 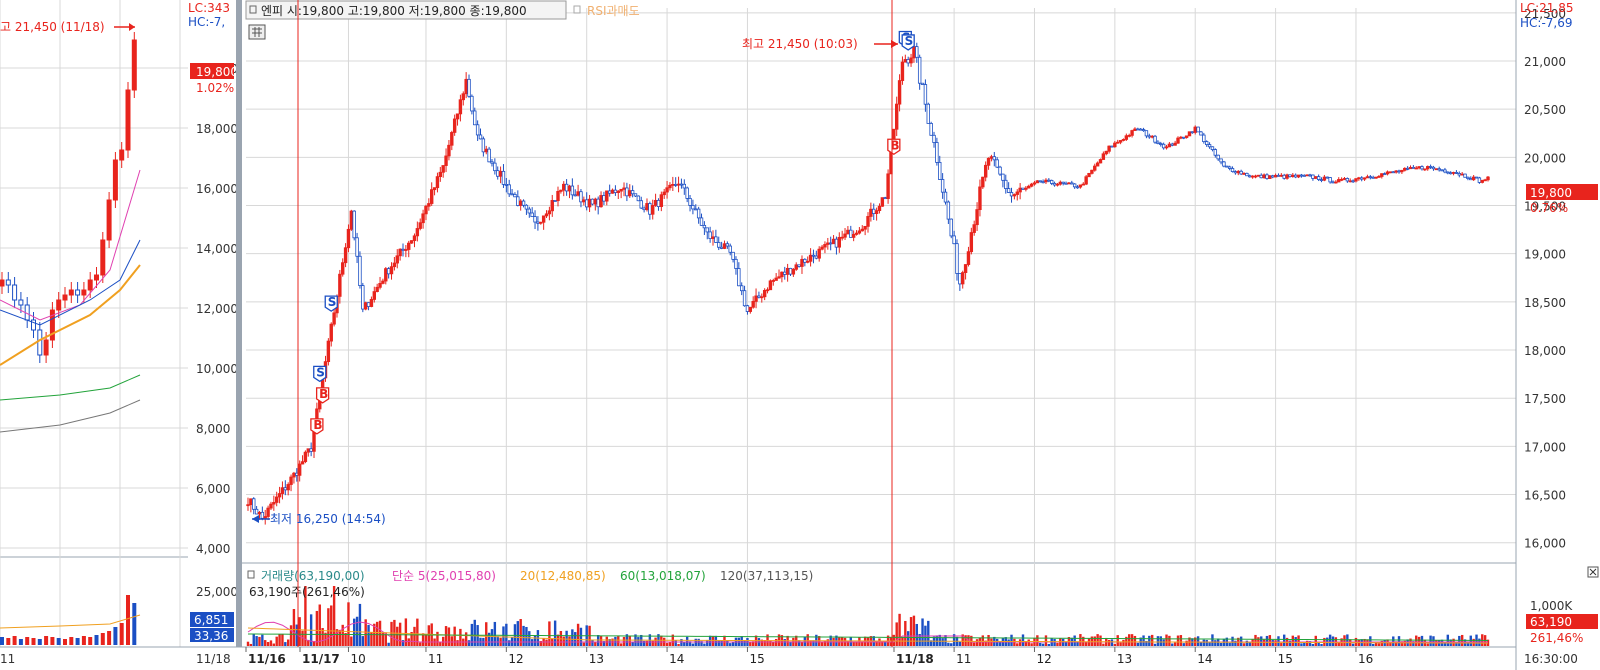 I want to click on left-y-tick: 10,000, so click(x=217, y=369).